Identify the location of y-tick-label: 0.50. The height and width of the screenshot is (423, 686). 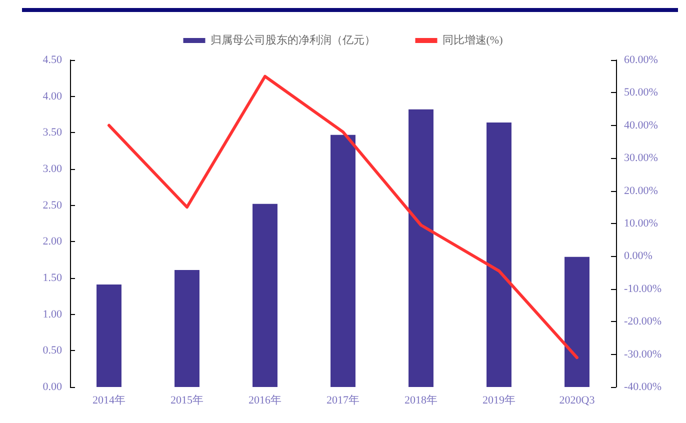
(52, 350).